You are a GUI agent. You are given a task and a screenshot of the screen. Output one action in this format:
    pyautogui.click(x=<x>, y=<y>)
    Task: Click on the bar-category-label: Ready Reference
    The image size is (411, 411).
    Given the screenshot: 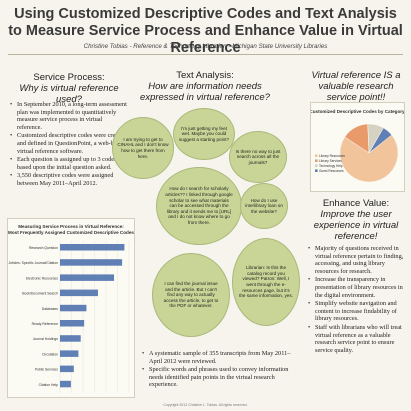 What is the action you would take?
    pyautogui.click(x=45, y=324)
    